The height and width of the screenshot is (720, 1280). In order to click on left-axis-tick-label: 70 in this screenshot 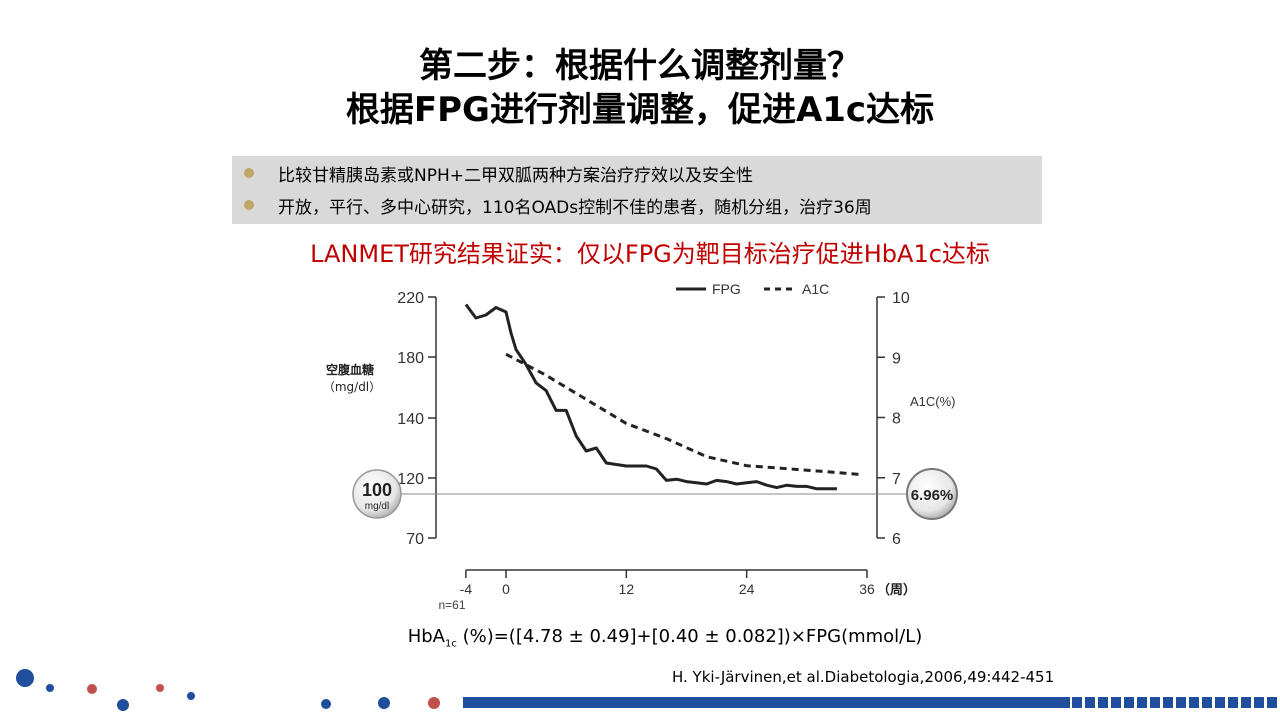, I will do `click(415, 539)`.